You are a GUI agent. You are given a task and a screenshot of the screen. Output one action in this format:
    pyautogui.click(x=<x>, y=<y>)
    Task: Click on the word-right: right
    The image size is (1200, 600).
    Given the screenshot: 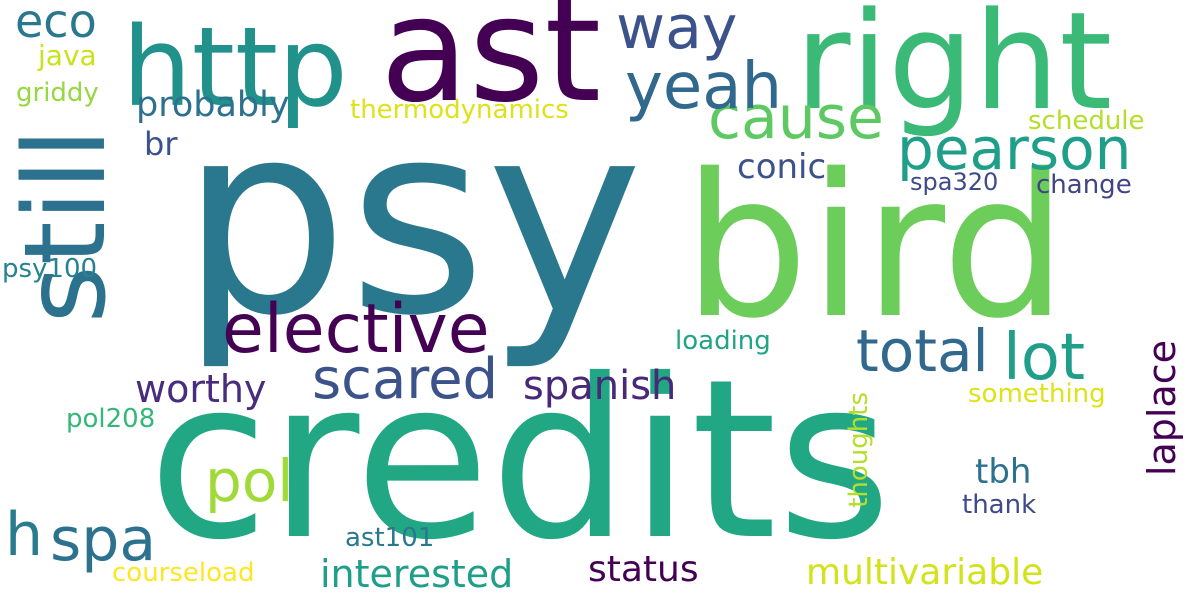 What is the action you would take?
    pyautogui.click(x=954, y=70)
    